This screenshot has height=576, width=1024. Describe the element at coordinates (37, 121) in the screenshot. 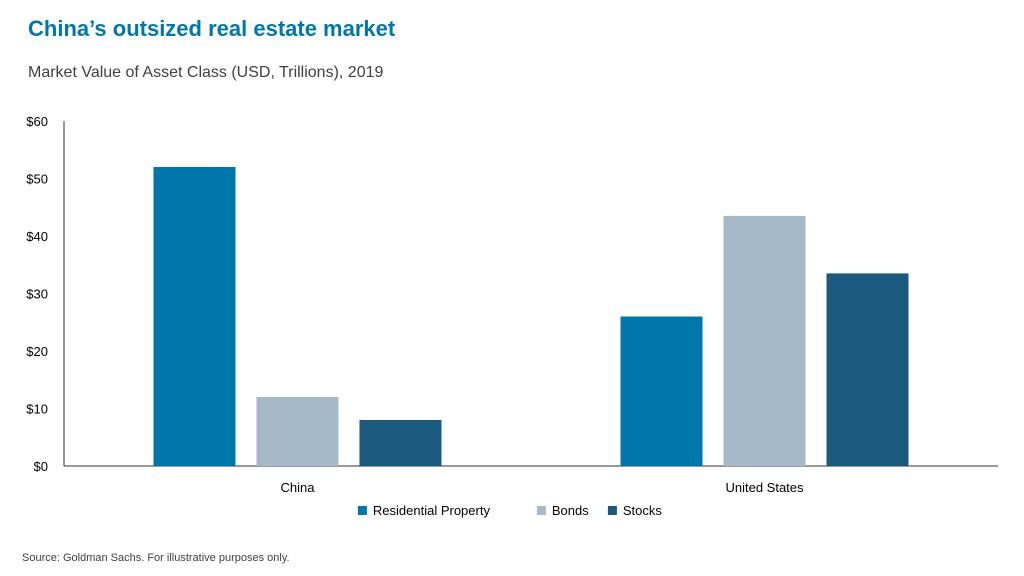

I see `y-tick-label: $60` at that location.